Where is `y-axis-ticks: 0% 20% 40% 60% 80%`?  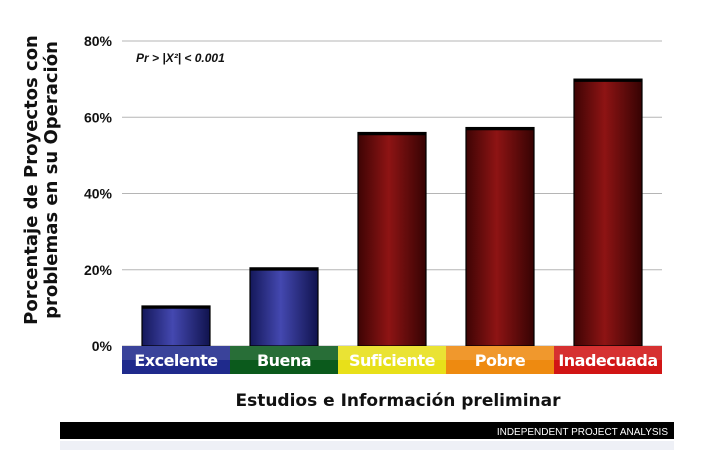
y-axis-ticks: 0% 20% 40% 60% 80% is located at coordinates (98, 193).